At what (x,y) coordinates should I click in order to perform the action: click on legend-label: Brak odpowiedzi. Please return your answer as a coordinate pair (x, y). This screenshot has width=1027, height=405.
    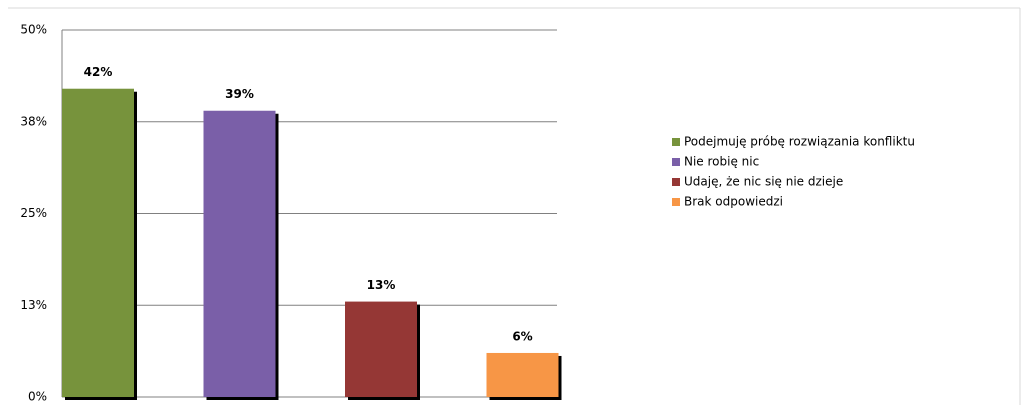
    Looking at the image, I should click on (733, 202).